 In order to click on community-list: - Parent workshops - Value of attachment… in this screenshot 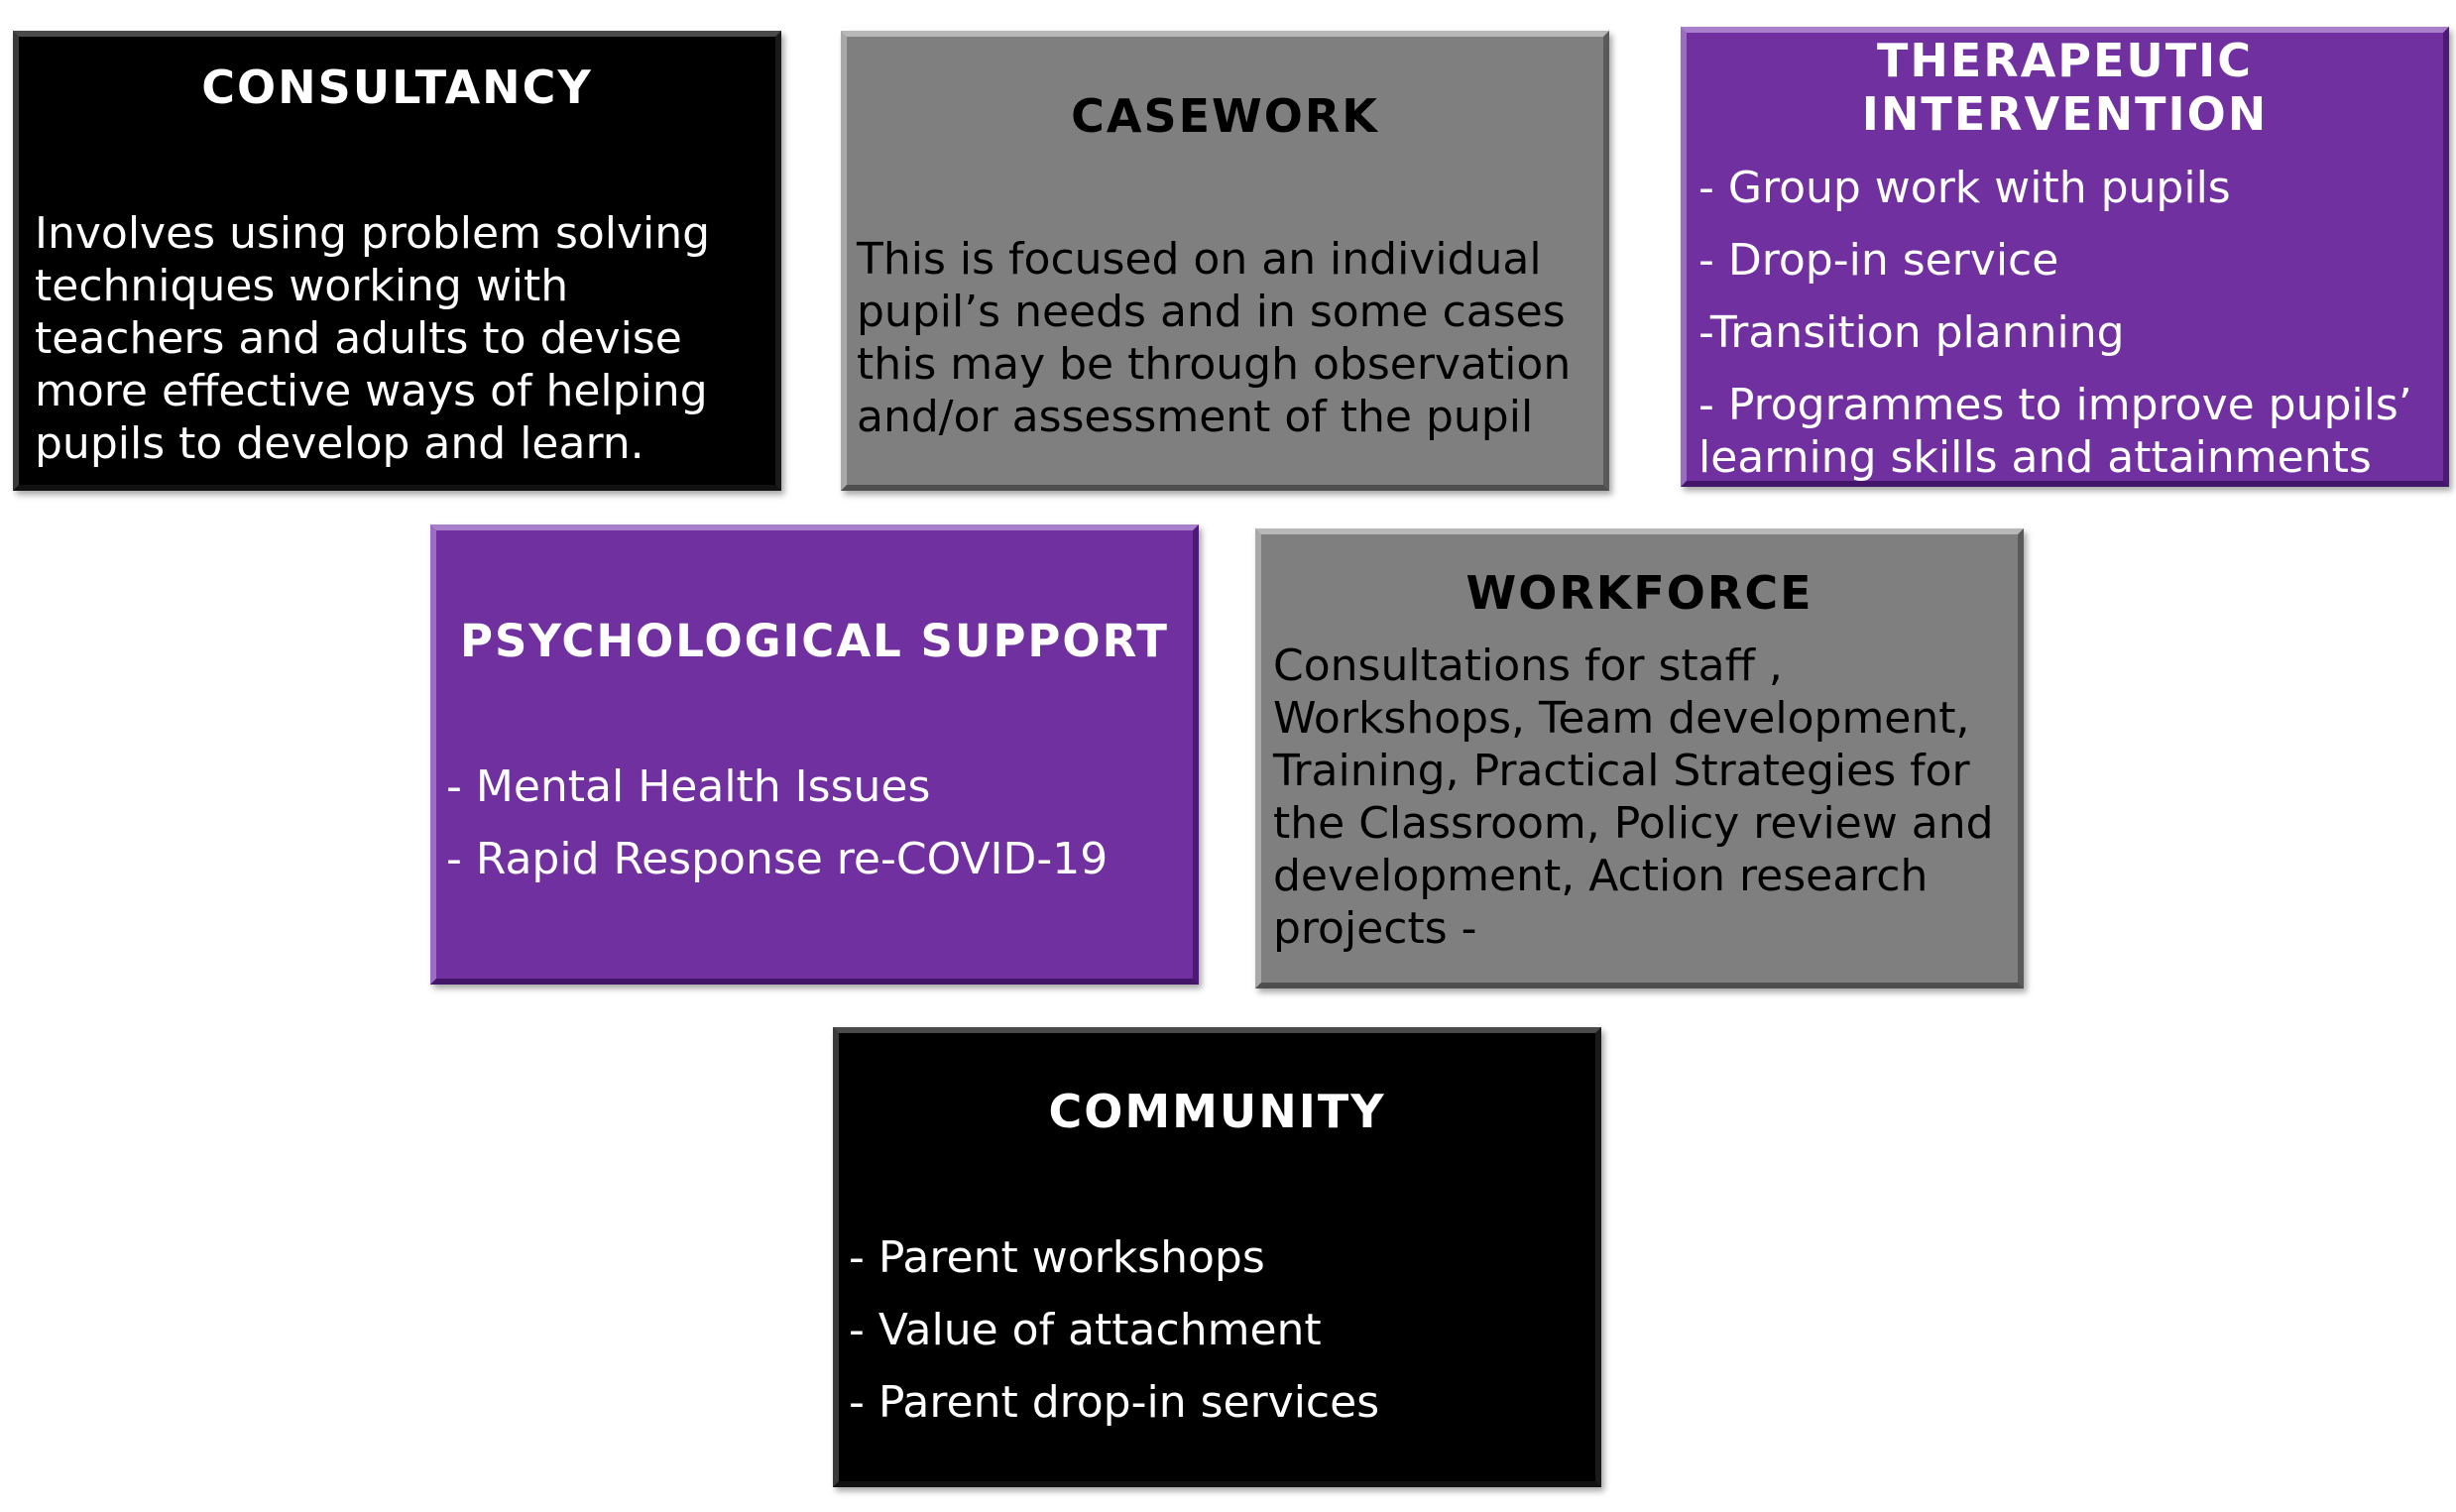, I will do `click(1221, 1330)`.